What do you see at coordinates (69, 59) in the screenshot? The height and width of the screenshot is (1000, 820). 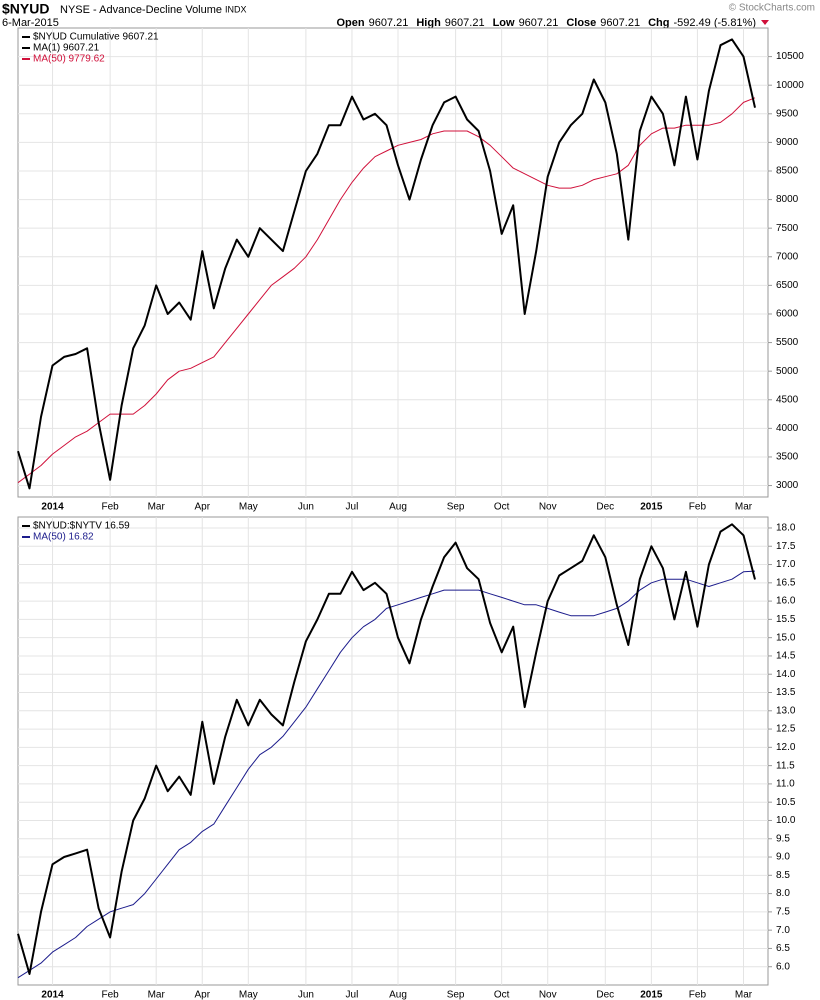 I see `legend-label: MA(50) 9779.62` at bounding box center [69, 59].